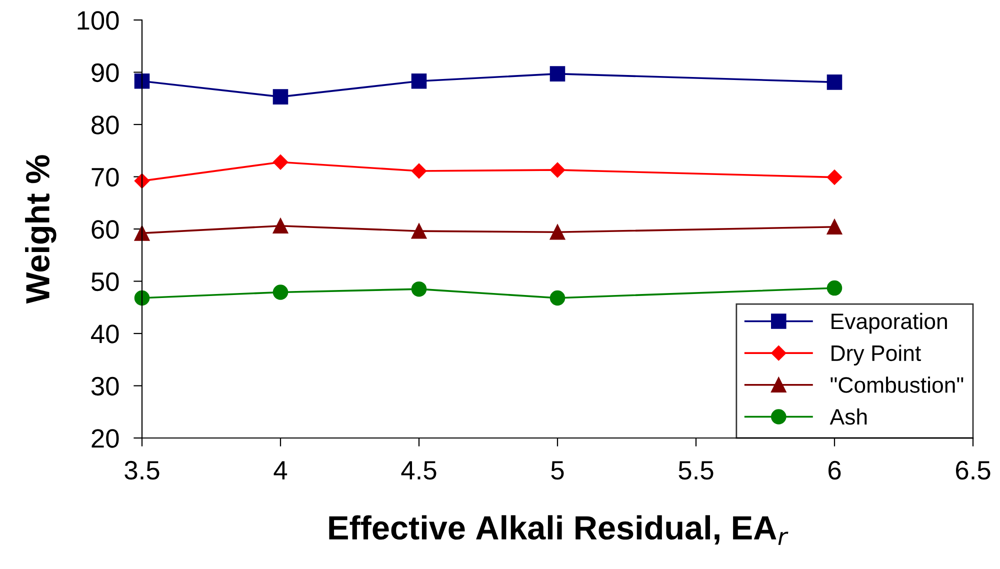 Image resolution: width=1000 pixels, height=569 pixels. I want to click on legend-label: Dry Point, so click(876, 355).